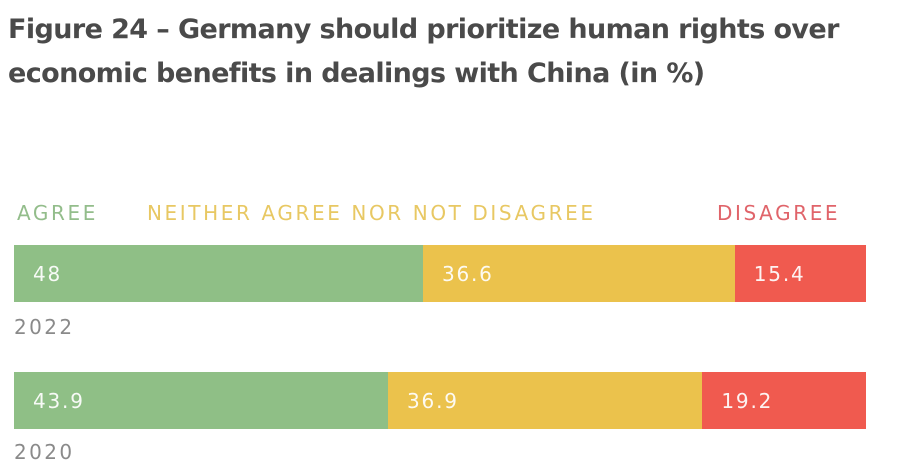  I want to click on legend-item-neither: NEITHER AGREE NOR NOT DISAGREE, so click(371, 213).